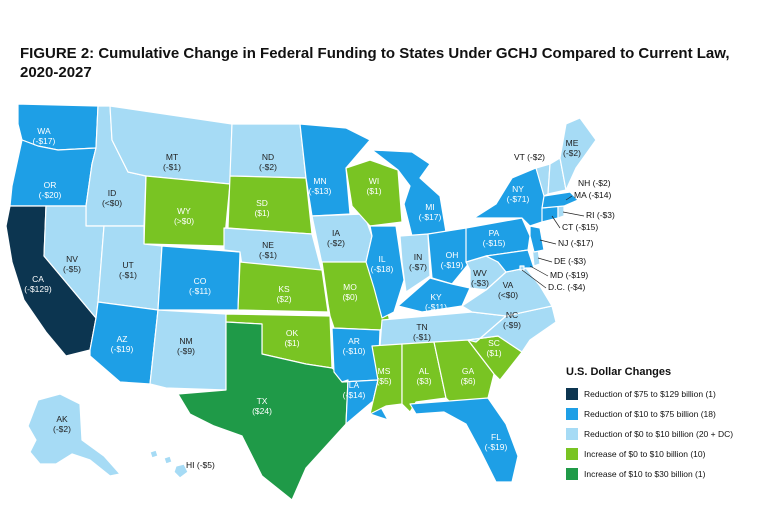  Describe the element at coordinates (592, 195) in the screenshot. I see `state-label-ma: MA (-$14)` at that location.